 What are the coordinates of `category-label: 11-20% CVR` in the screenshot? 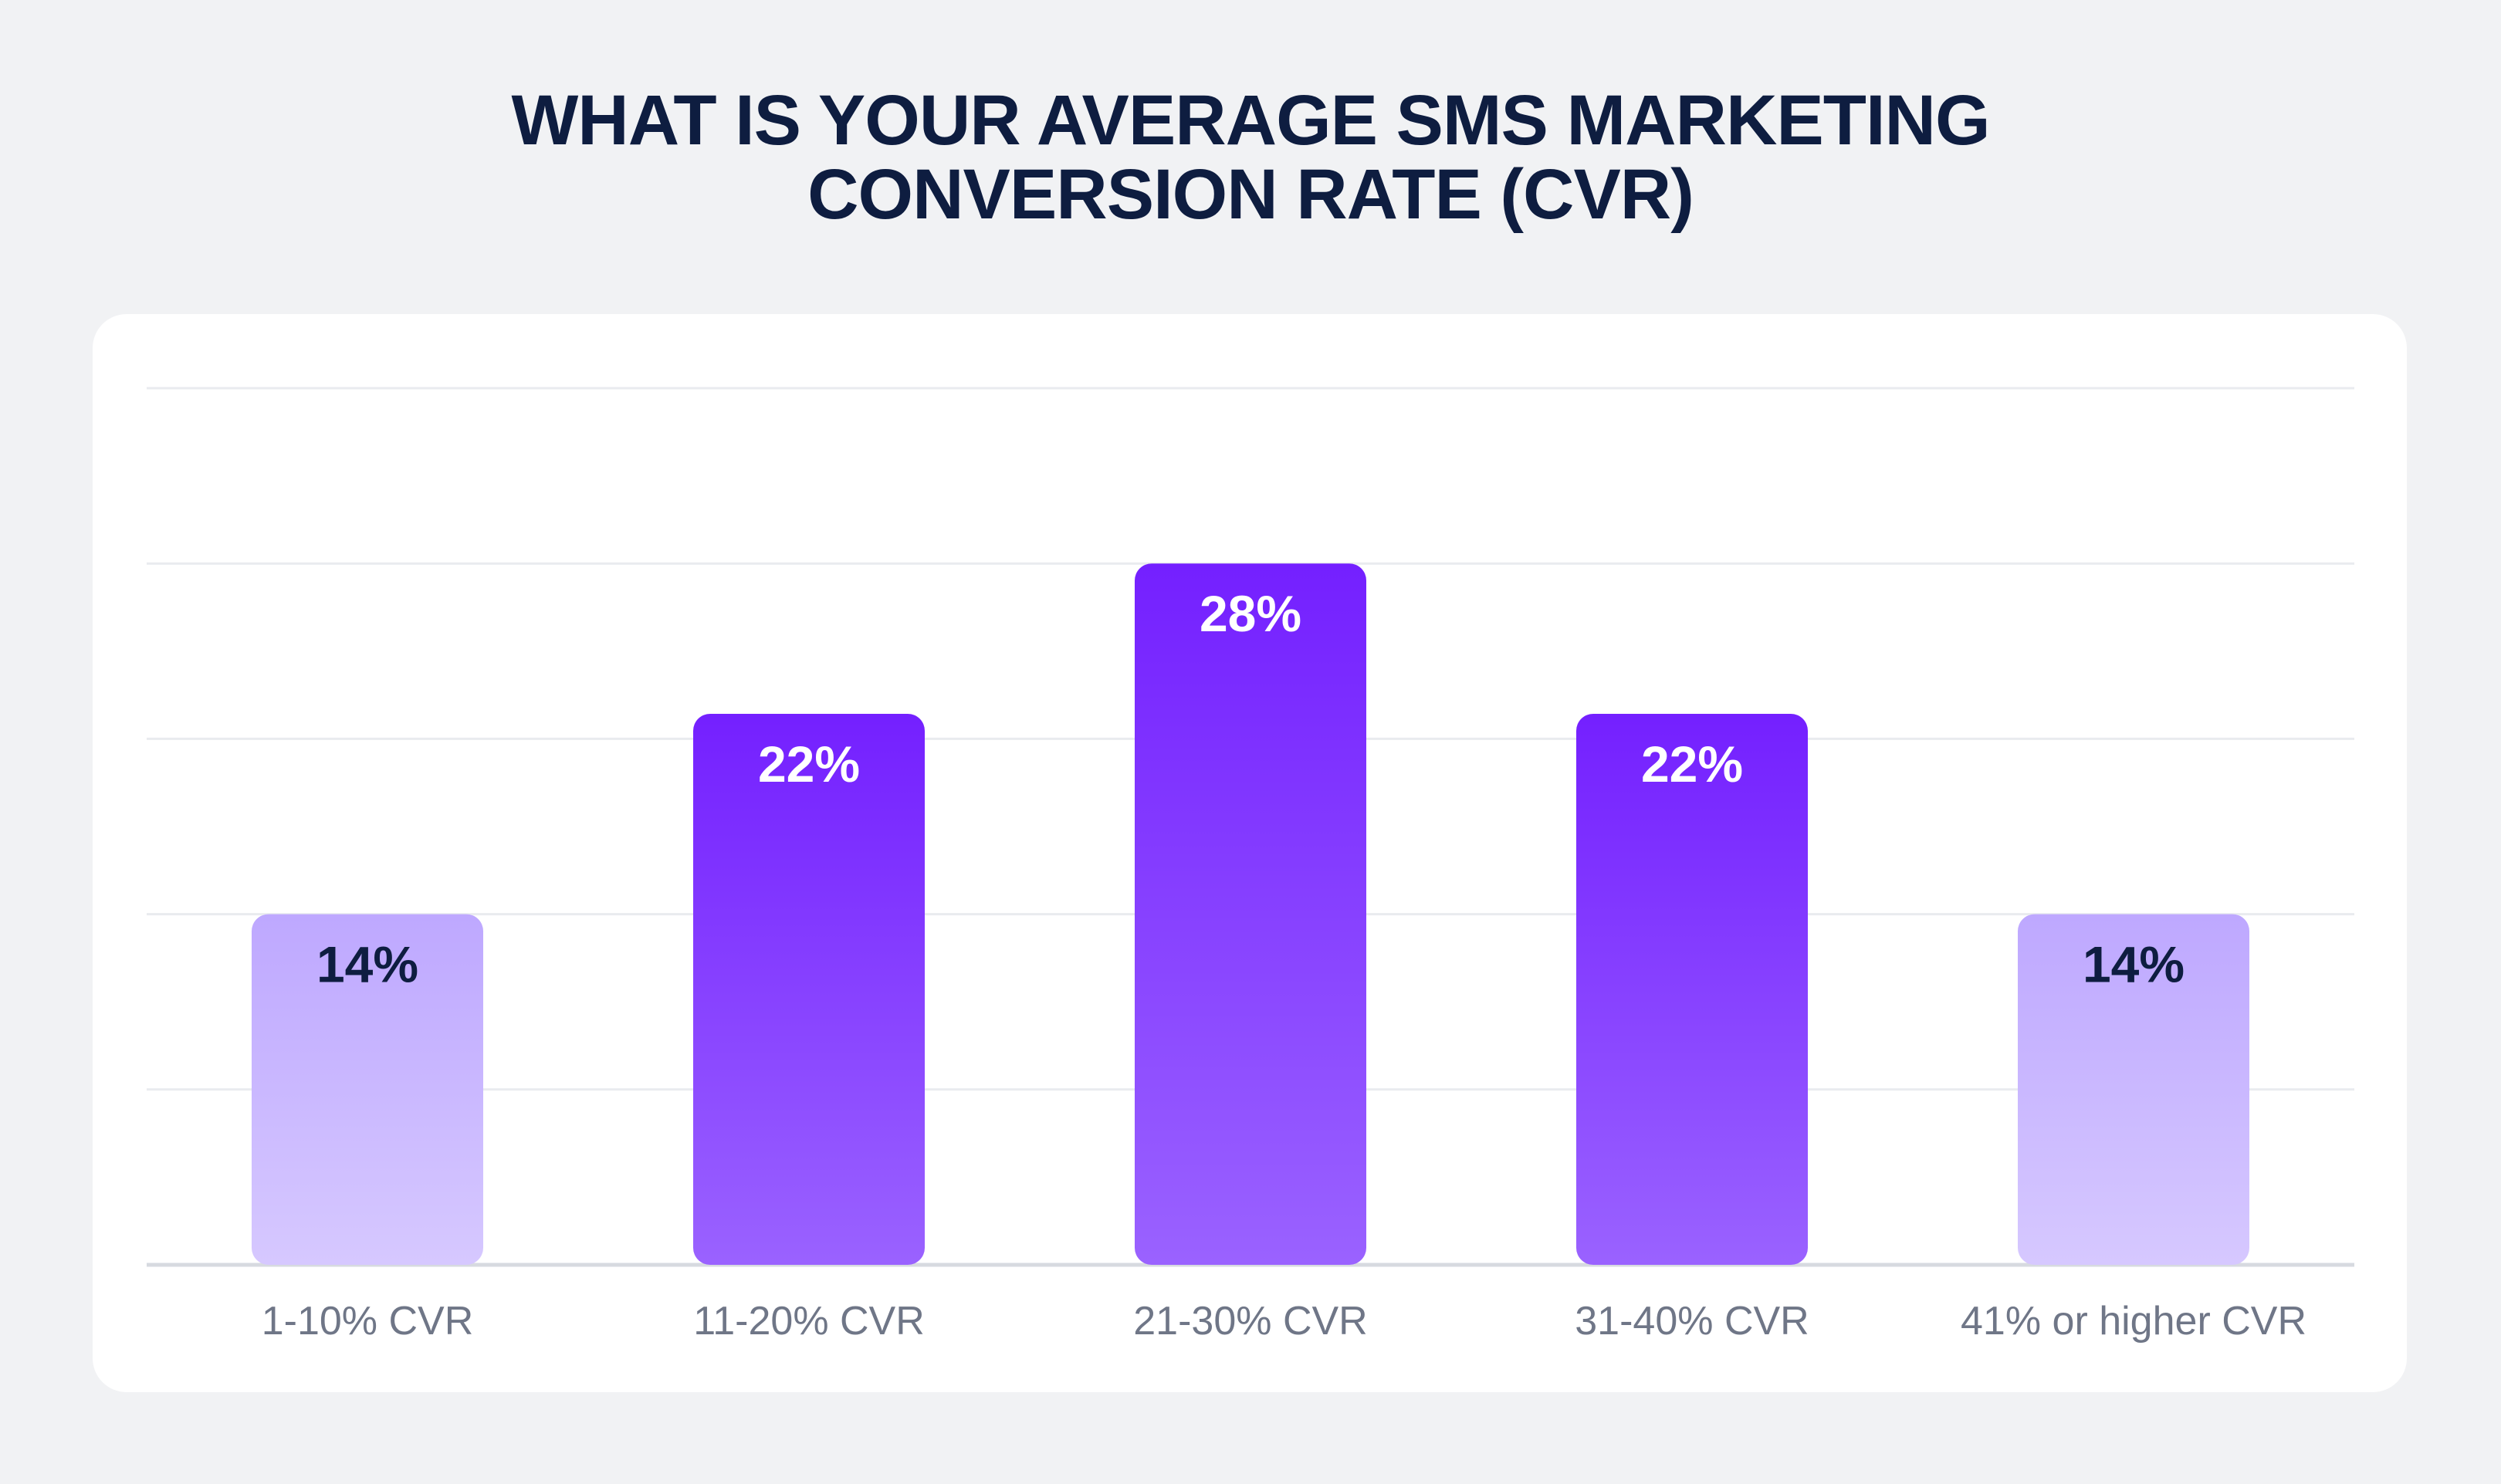 It's located at (809, 1321).